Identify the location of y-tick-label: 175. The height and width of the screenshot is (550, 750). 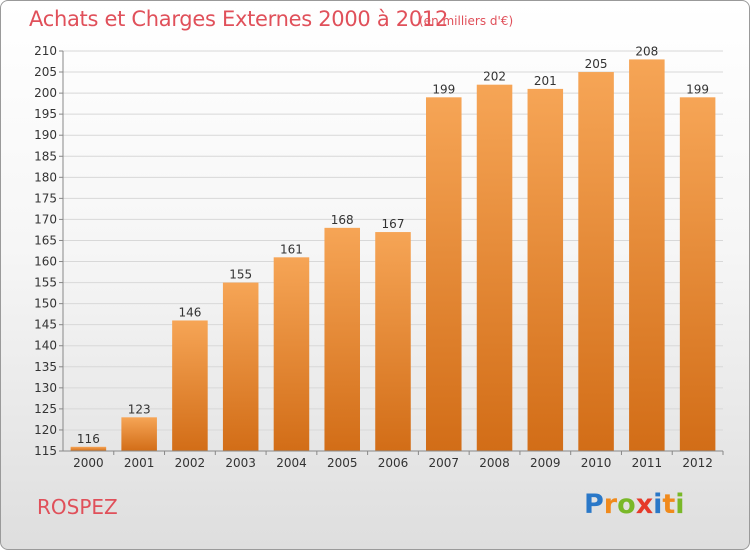
(45, 198).